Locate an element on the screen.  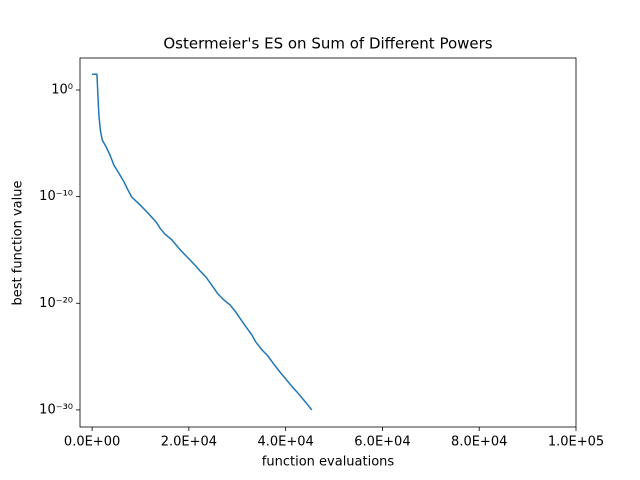
y-tick-label: 10⁻²⁰ is located at coordinates (56, 303).